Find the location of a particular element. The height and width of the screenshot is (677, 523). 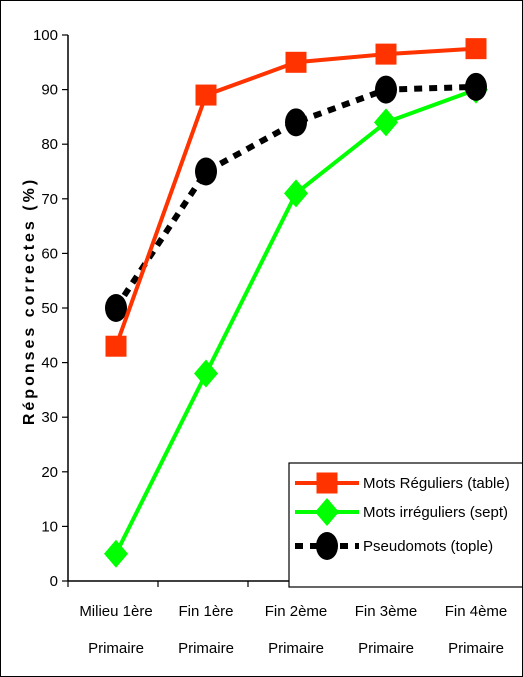

legend-label: Mots irréguliers (sept) is located at coordinates (435, 512).